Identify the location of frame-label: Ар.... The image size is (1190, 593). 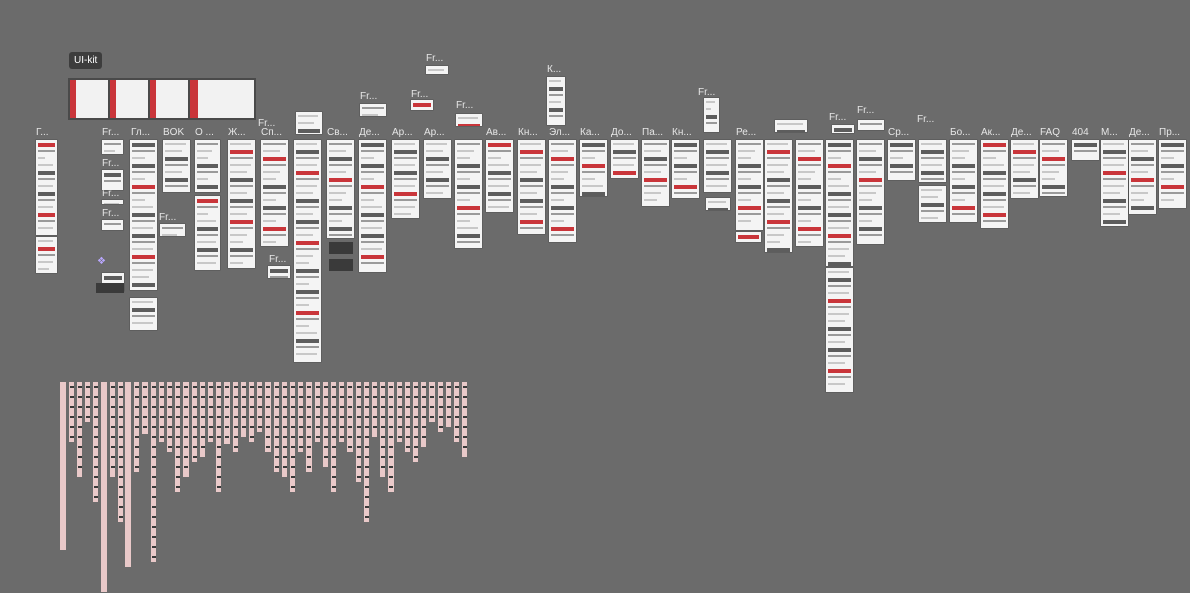
(402, 132).